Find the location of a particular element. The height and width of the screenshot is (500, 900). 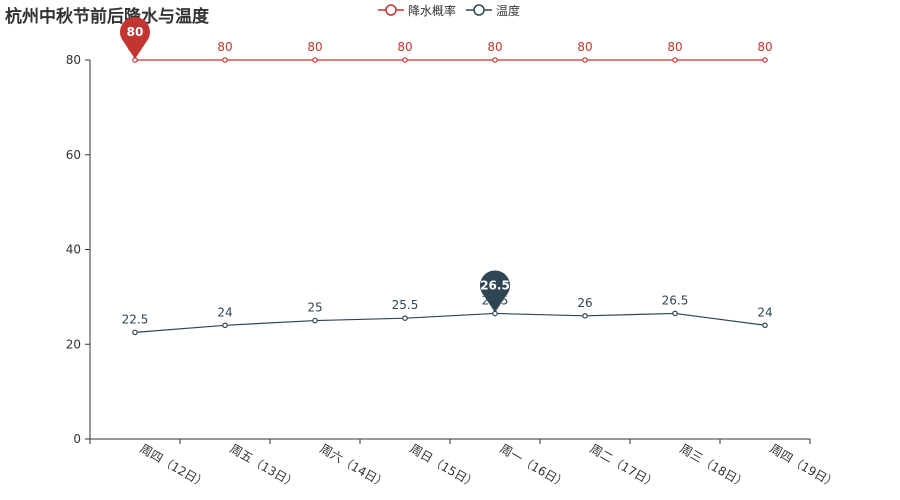

x-tick-label: 周二（17日） is located at coordinates (624, 466).